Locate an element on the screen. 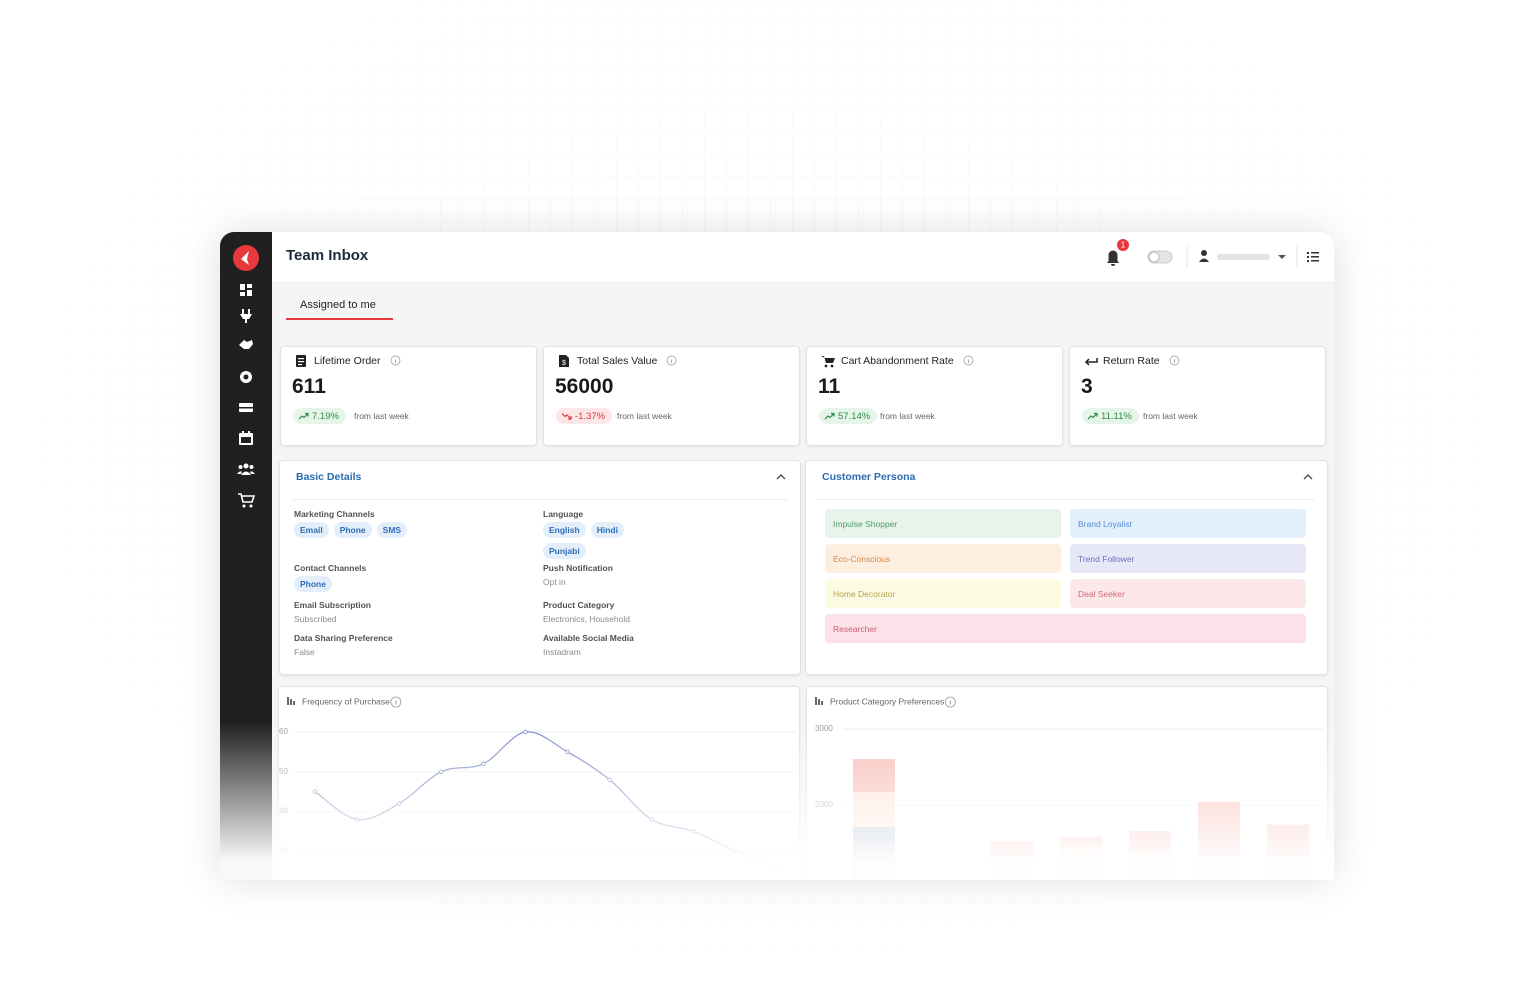  field-value: Electronics, Household is located at coordinates (586, 619).